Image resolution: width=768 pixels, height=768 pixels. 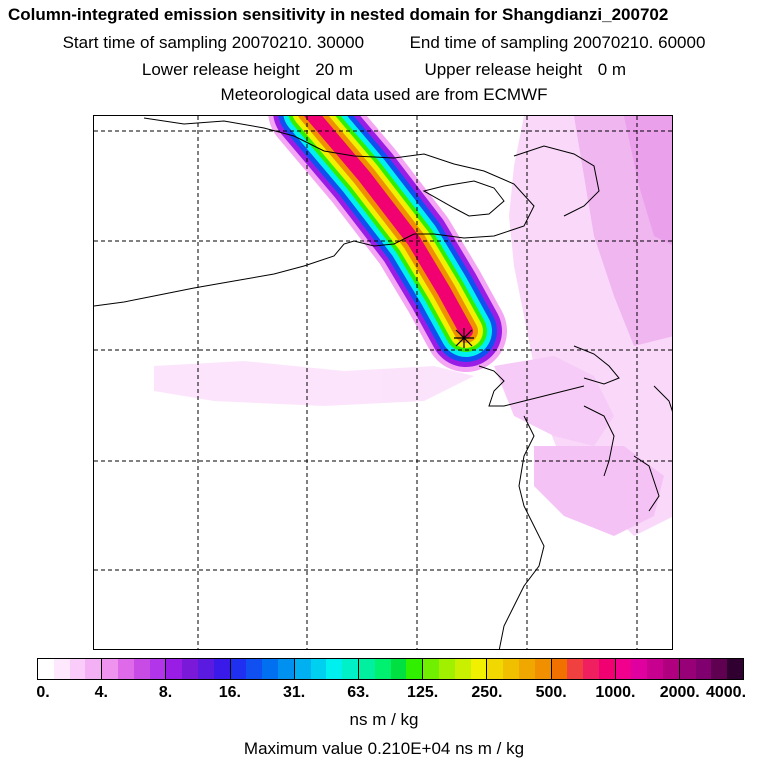 I want to click on colorbar-tick-label: 2000., so click(x=679, y=692).